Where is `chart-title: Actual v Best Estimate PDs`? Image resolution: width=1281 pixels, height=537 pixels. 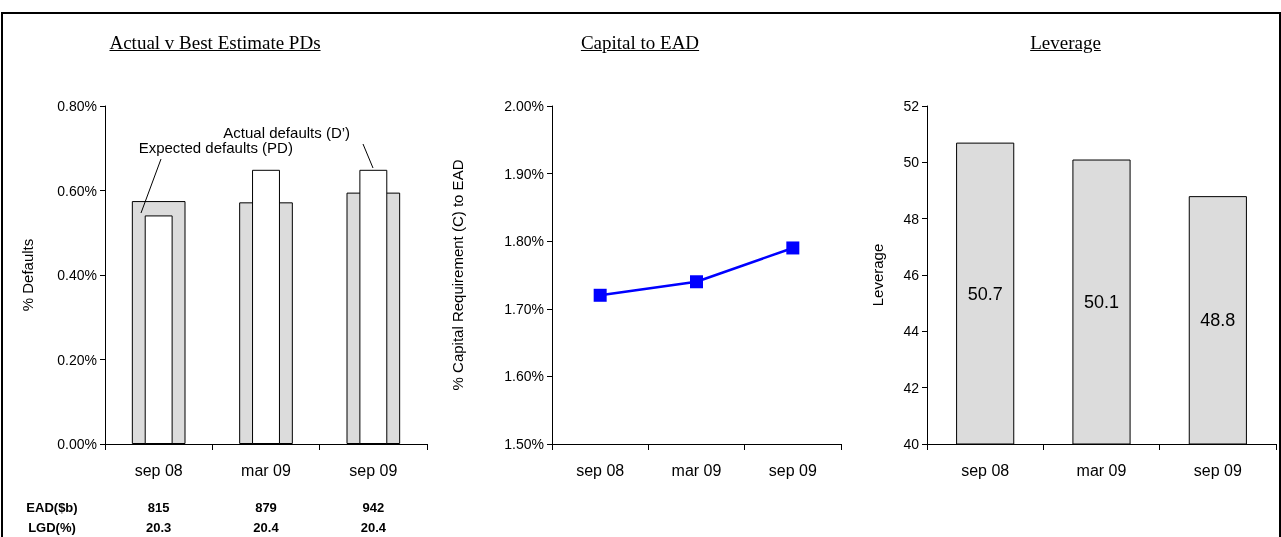
chart-title: Actual v Best Estimate PDs is located at coordinates (215, 43).